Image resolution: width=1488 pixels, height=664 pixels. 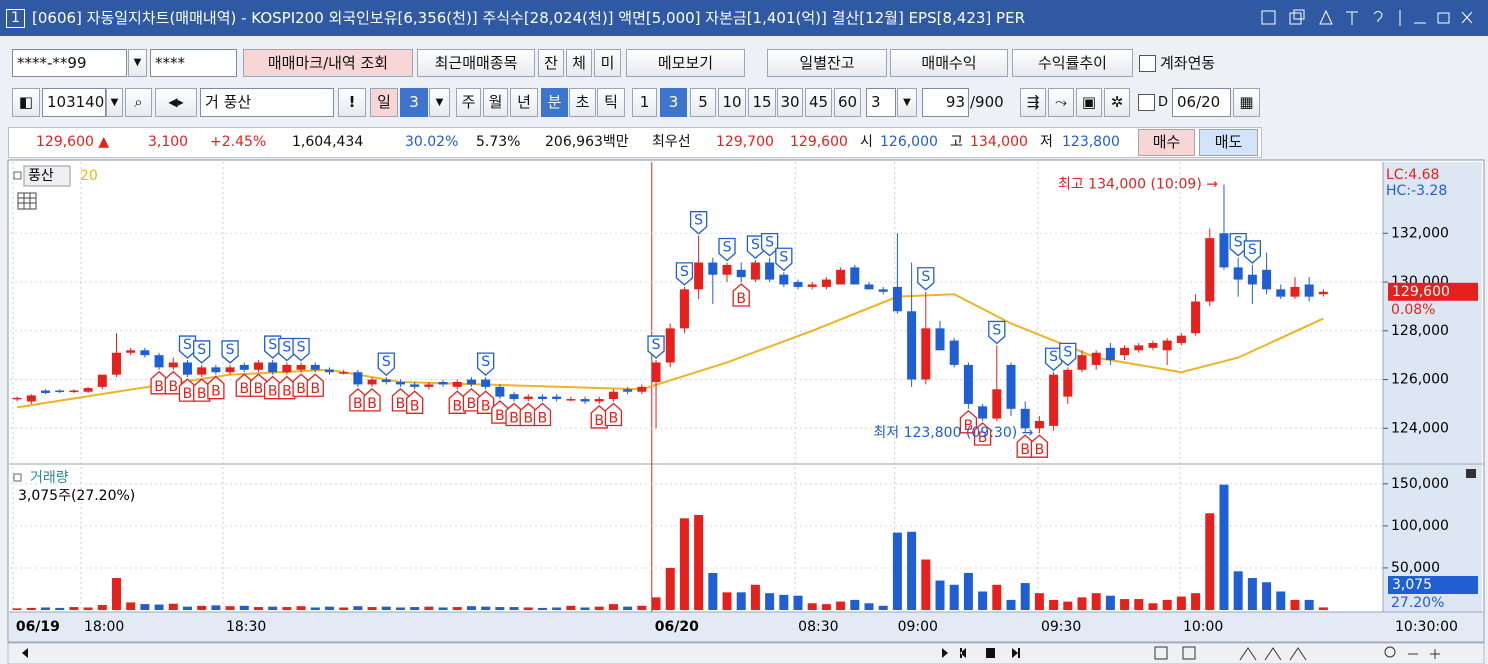 I want to click on scroll-controls, so click(x=981, y=653).